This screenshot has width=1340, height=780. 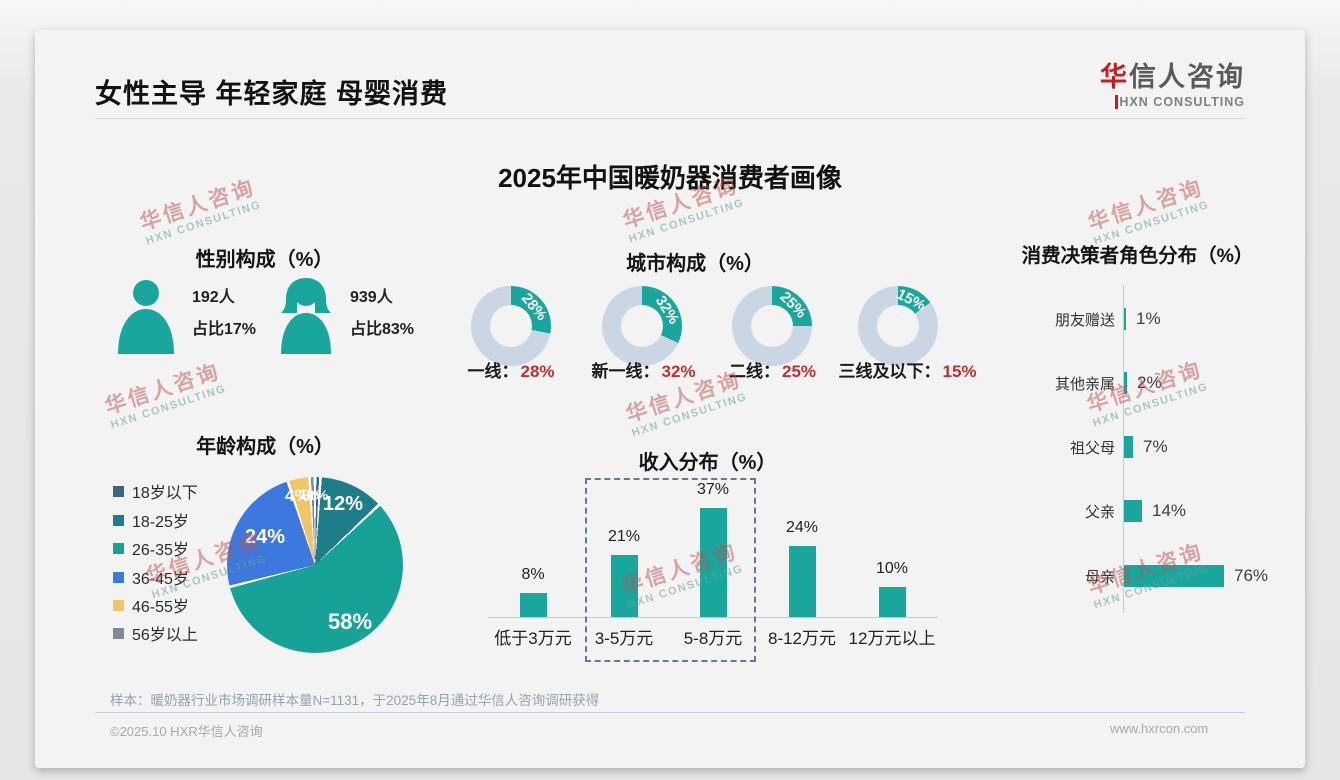 I want to click on footer-divider, so click(x=670, y=712).